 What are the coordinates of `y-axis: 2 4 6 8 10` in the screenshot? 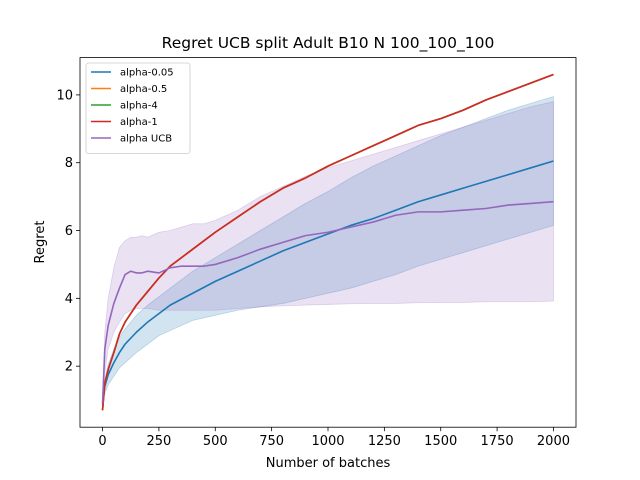 It's located at (68, 231).